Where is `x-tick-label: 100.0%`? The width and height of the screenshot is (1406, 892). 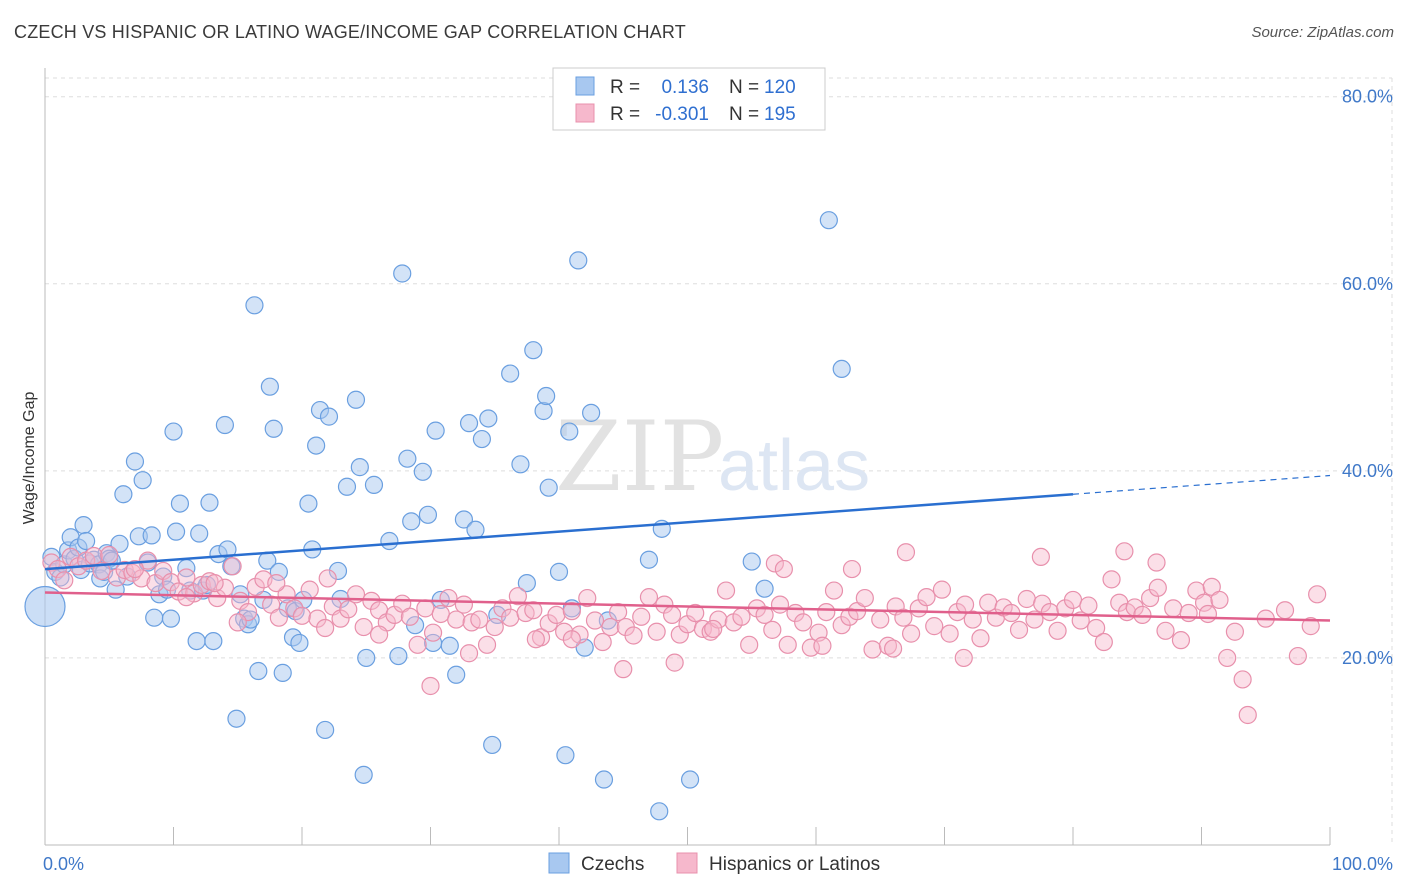
x-tick-label: 100.0% is located at coordinates (1362, 864).